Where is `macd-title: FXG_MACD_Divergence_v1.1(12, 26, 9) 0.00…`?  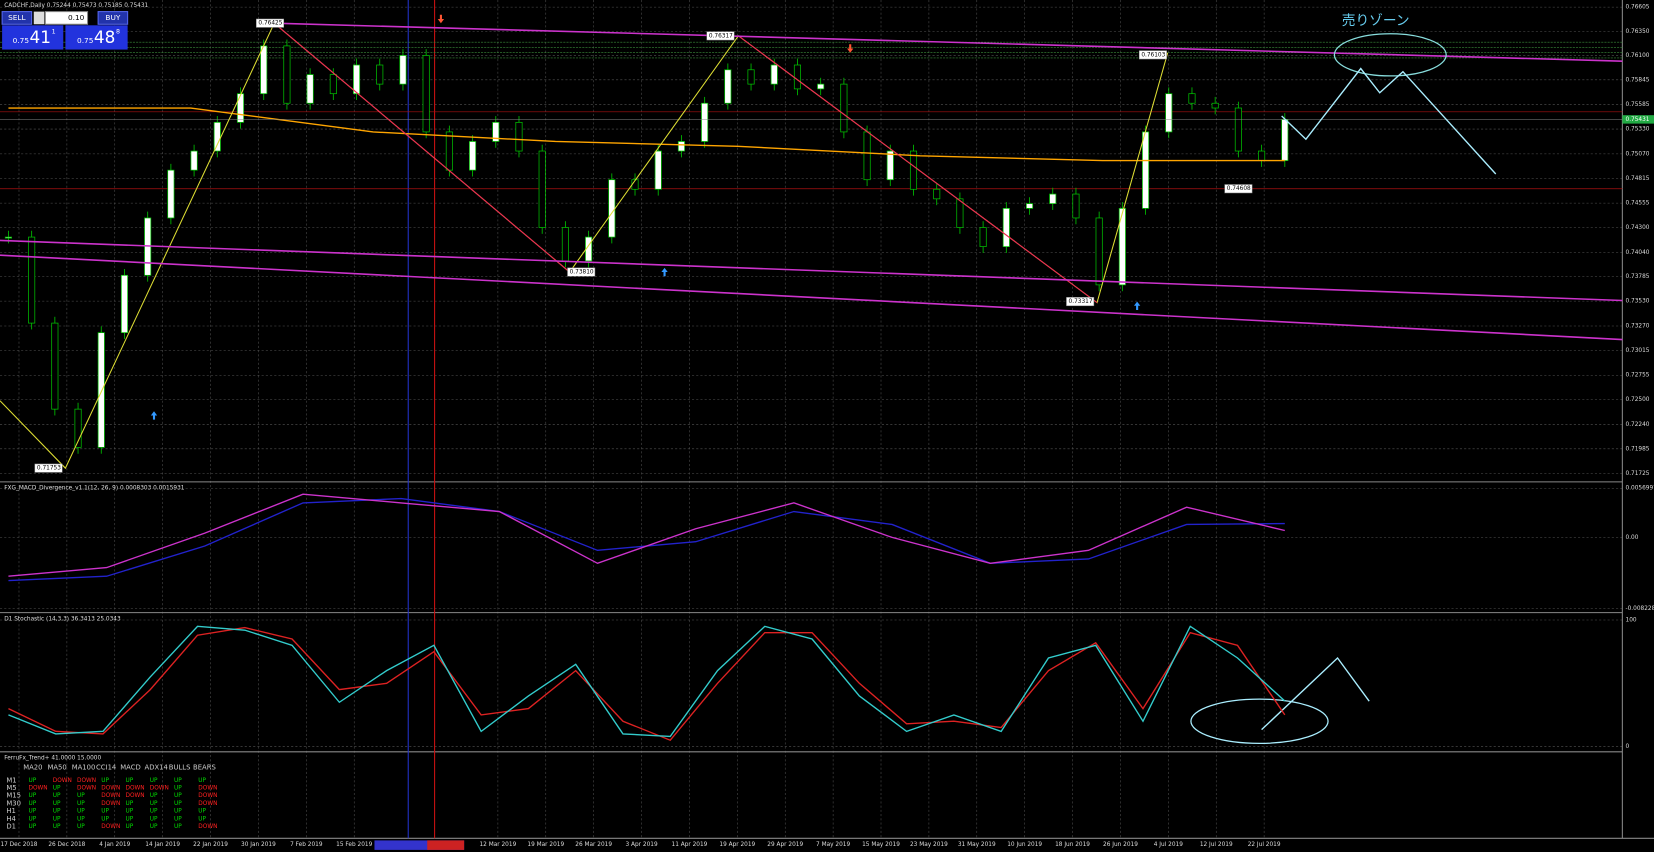 macd-title: FXG_MACD_Divergence_v1.1(12, 26, 9) 0.00… is located at coordinates (94, 489).